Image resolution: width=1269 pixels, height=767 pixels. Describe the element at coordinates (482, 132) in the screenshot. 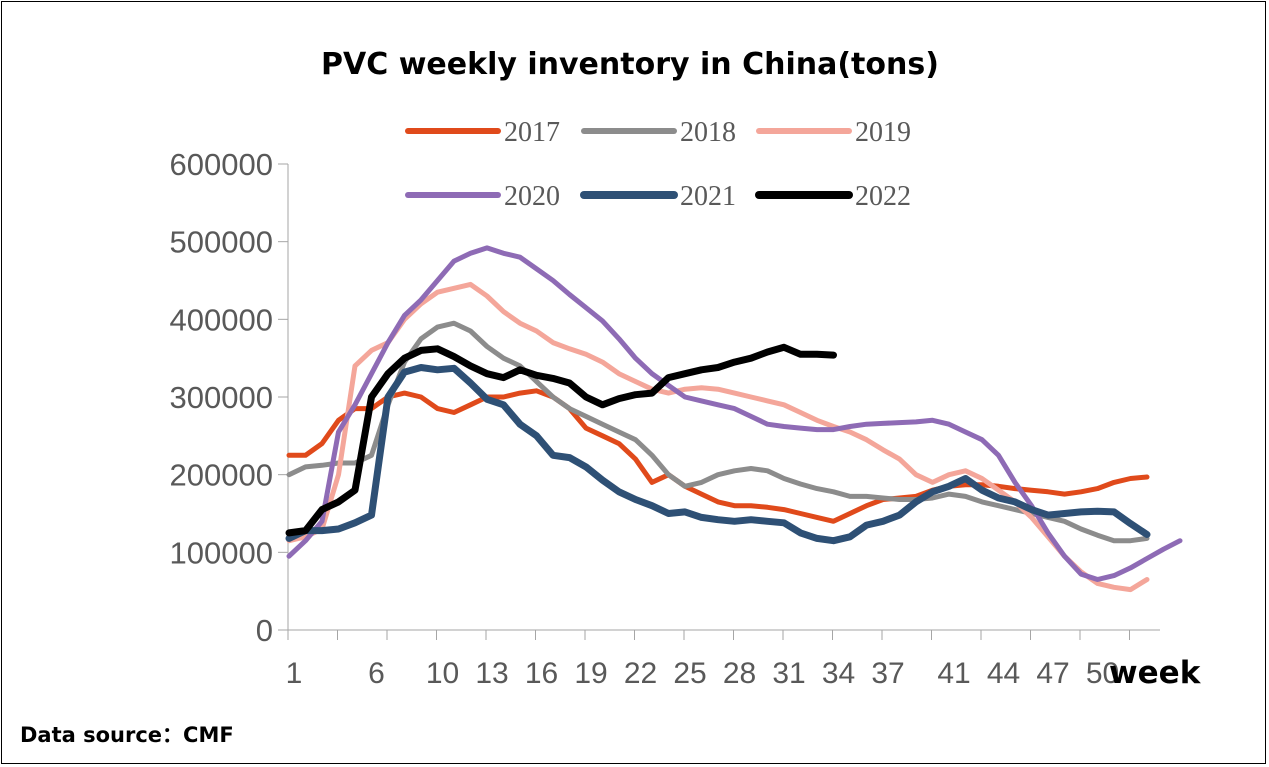

I see `legend-item-2017: 2017` at that location.